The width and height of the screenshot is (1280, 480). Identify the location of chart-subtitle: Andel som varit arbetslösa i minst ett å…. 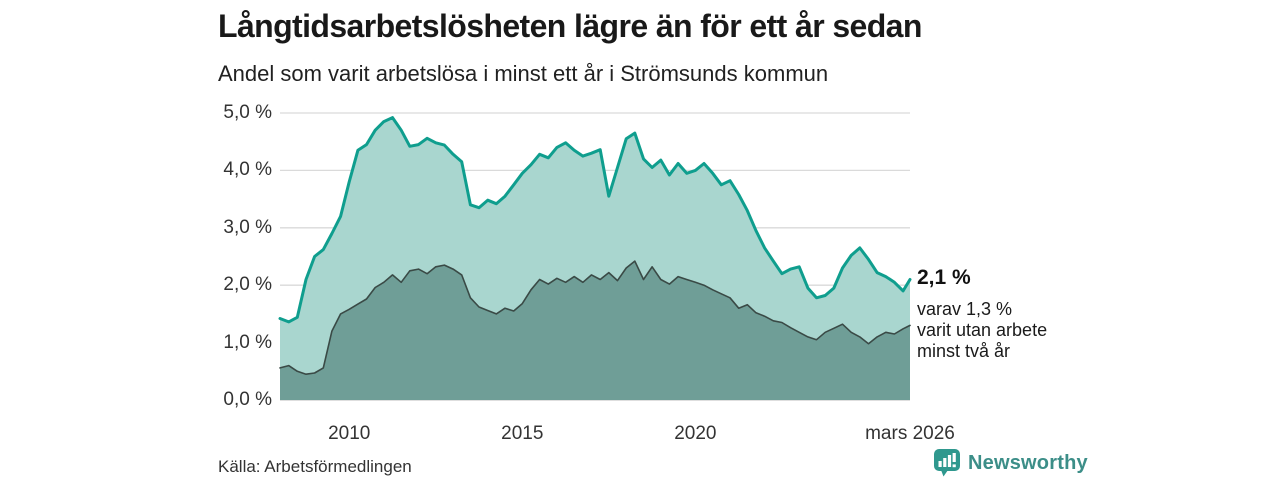
(523, 73).